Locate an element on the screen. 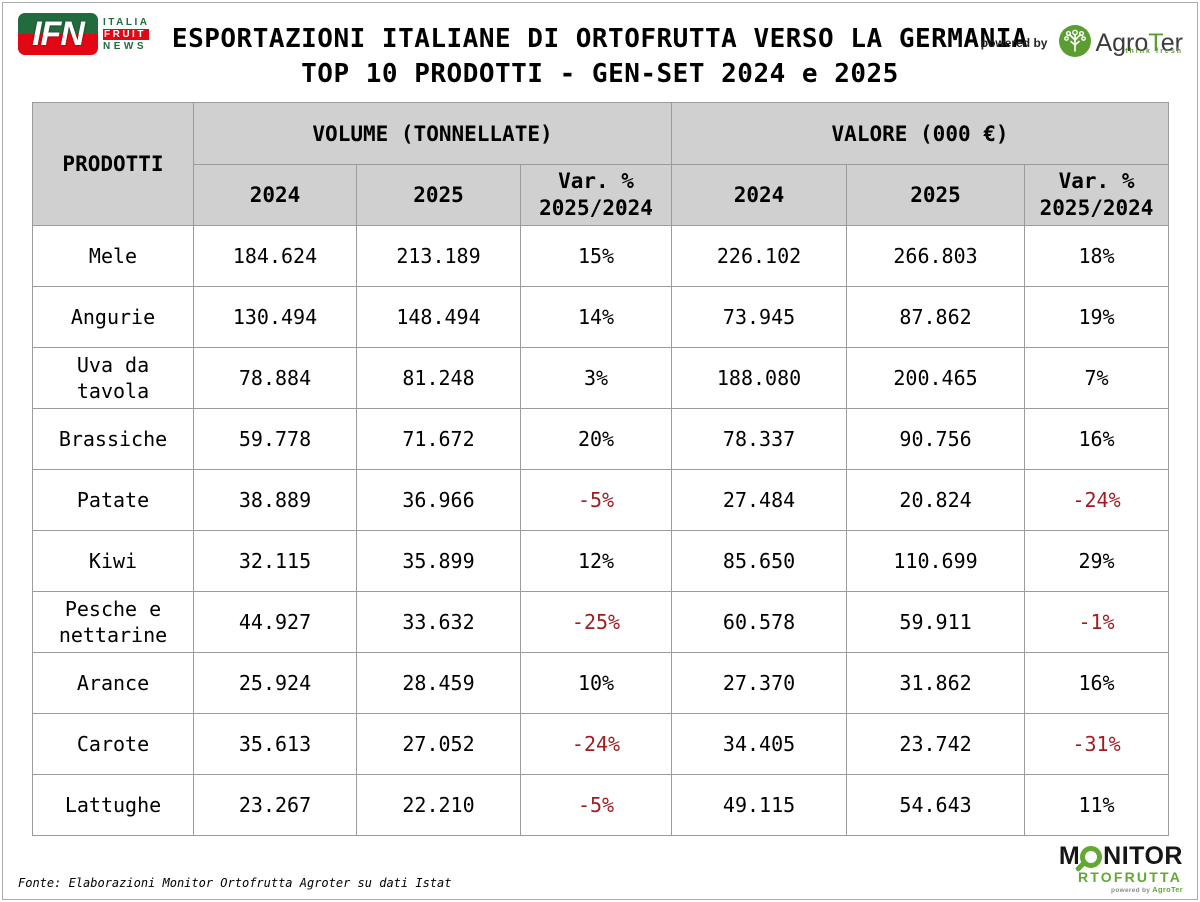  volume-2025-cell: 35.899 is located at coordinates (438, 561).